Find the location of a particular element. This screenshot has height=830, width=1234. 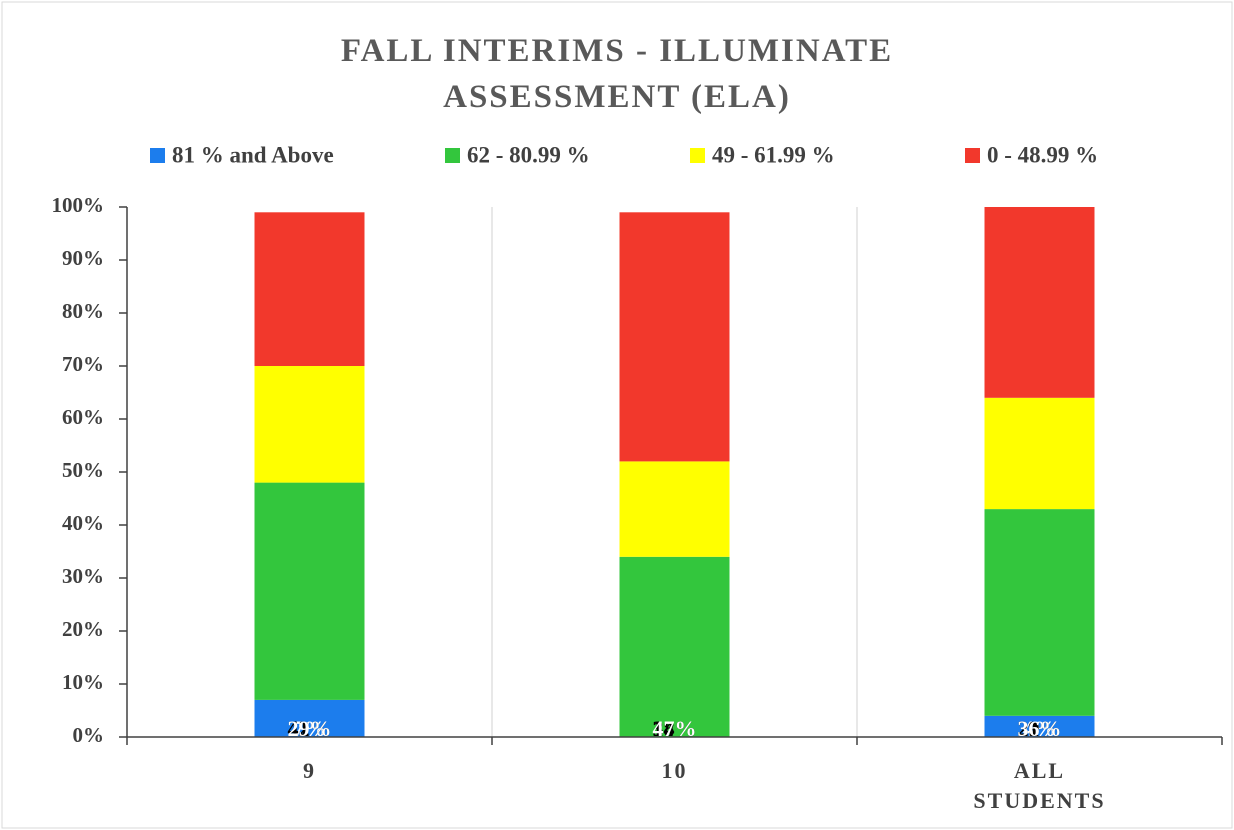

y-tick-label: 40% is located at coordinates (83, 523).